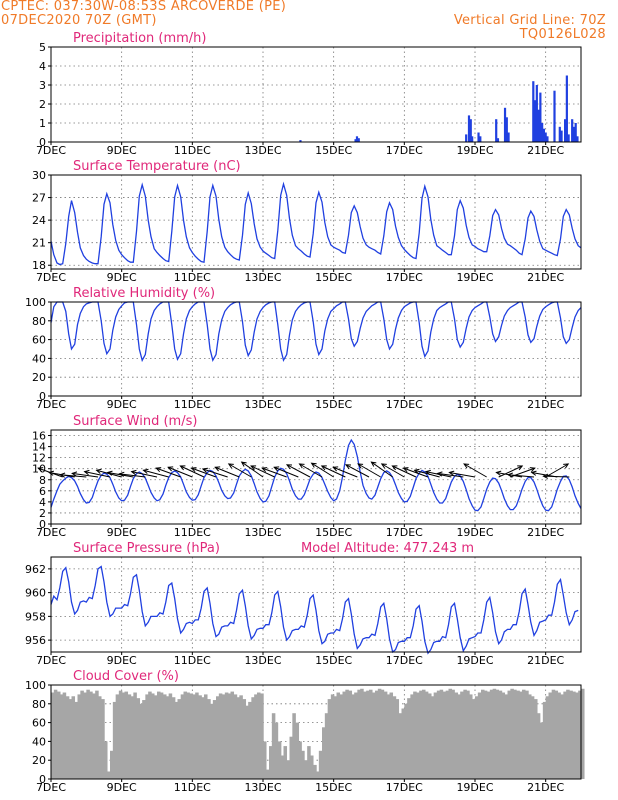 The image size is (618, 800). I want to click on x-tick-label: 17DEC, so click(404, 277).